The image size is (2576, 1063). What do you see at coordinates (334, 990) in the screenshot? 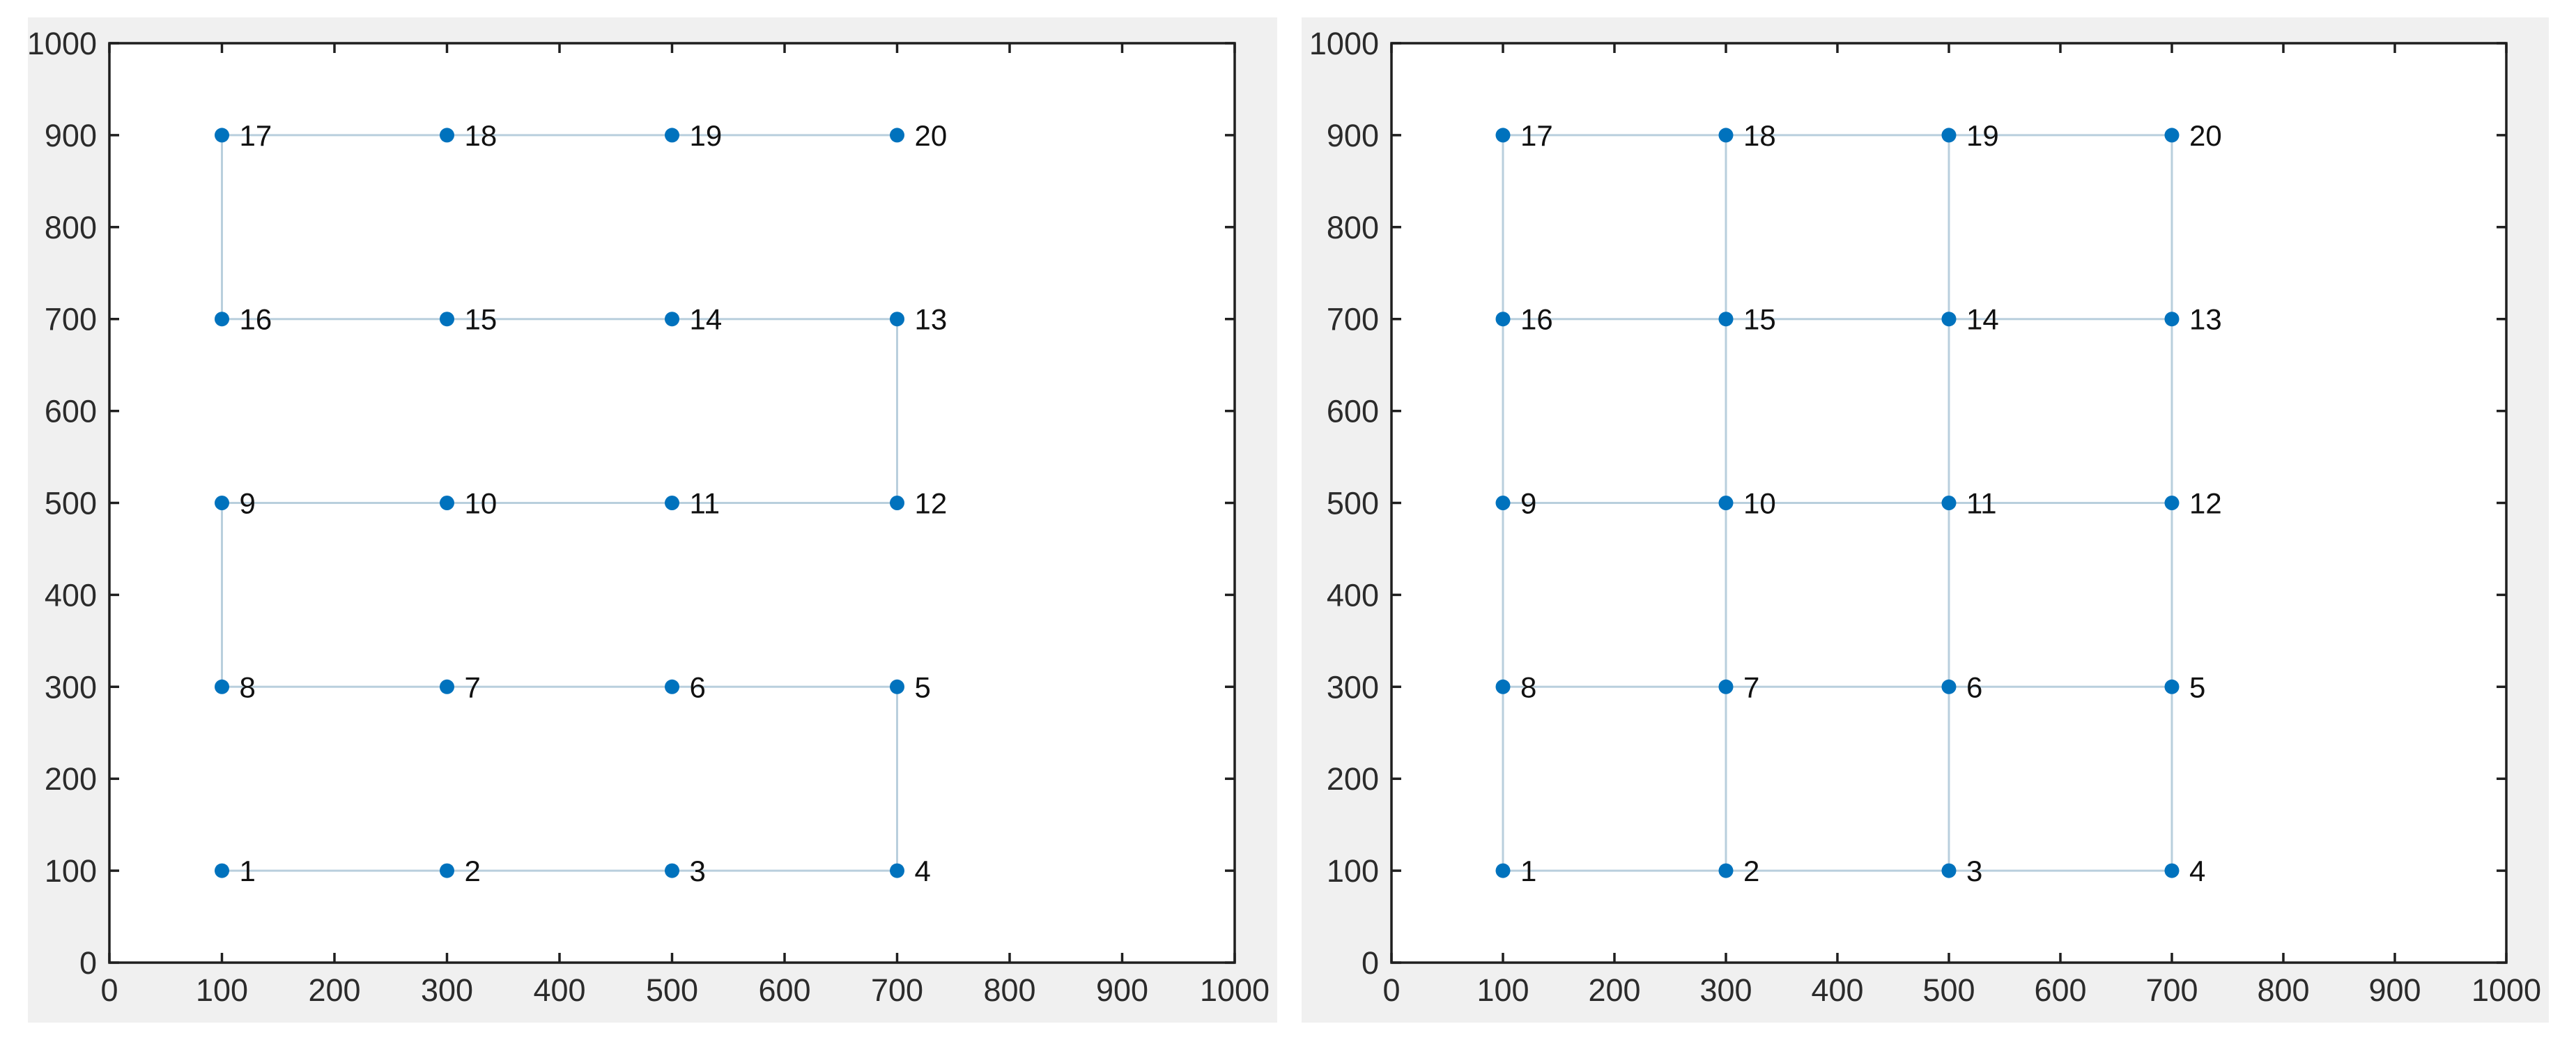
I see `x-tick-label: 200` at bounding box center [334, 990].